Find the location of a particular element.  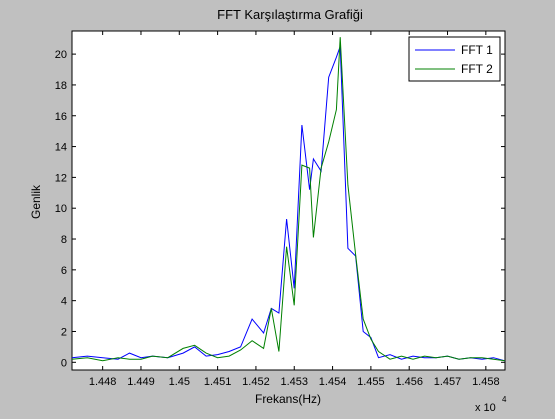

y-tick-label: 12 is located at coordinates (61, 178).